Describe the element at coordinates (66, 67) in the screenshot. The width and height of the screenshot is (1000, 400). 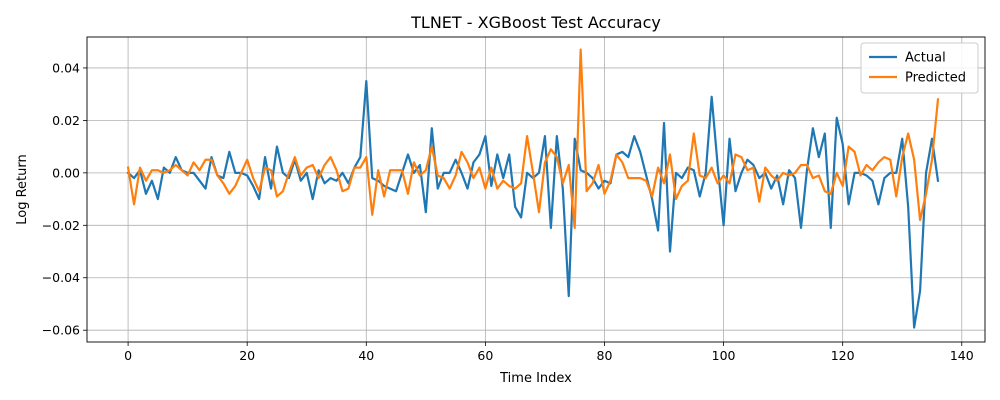
I see `y-tick-label: 0.04` at that location.